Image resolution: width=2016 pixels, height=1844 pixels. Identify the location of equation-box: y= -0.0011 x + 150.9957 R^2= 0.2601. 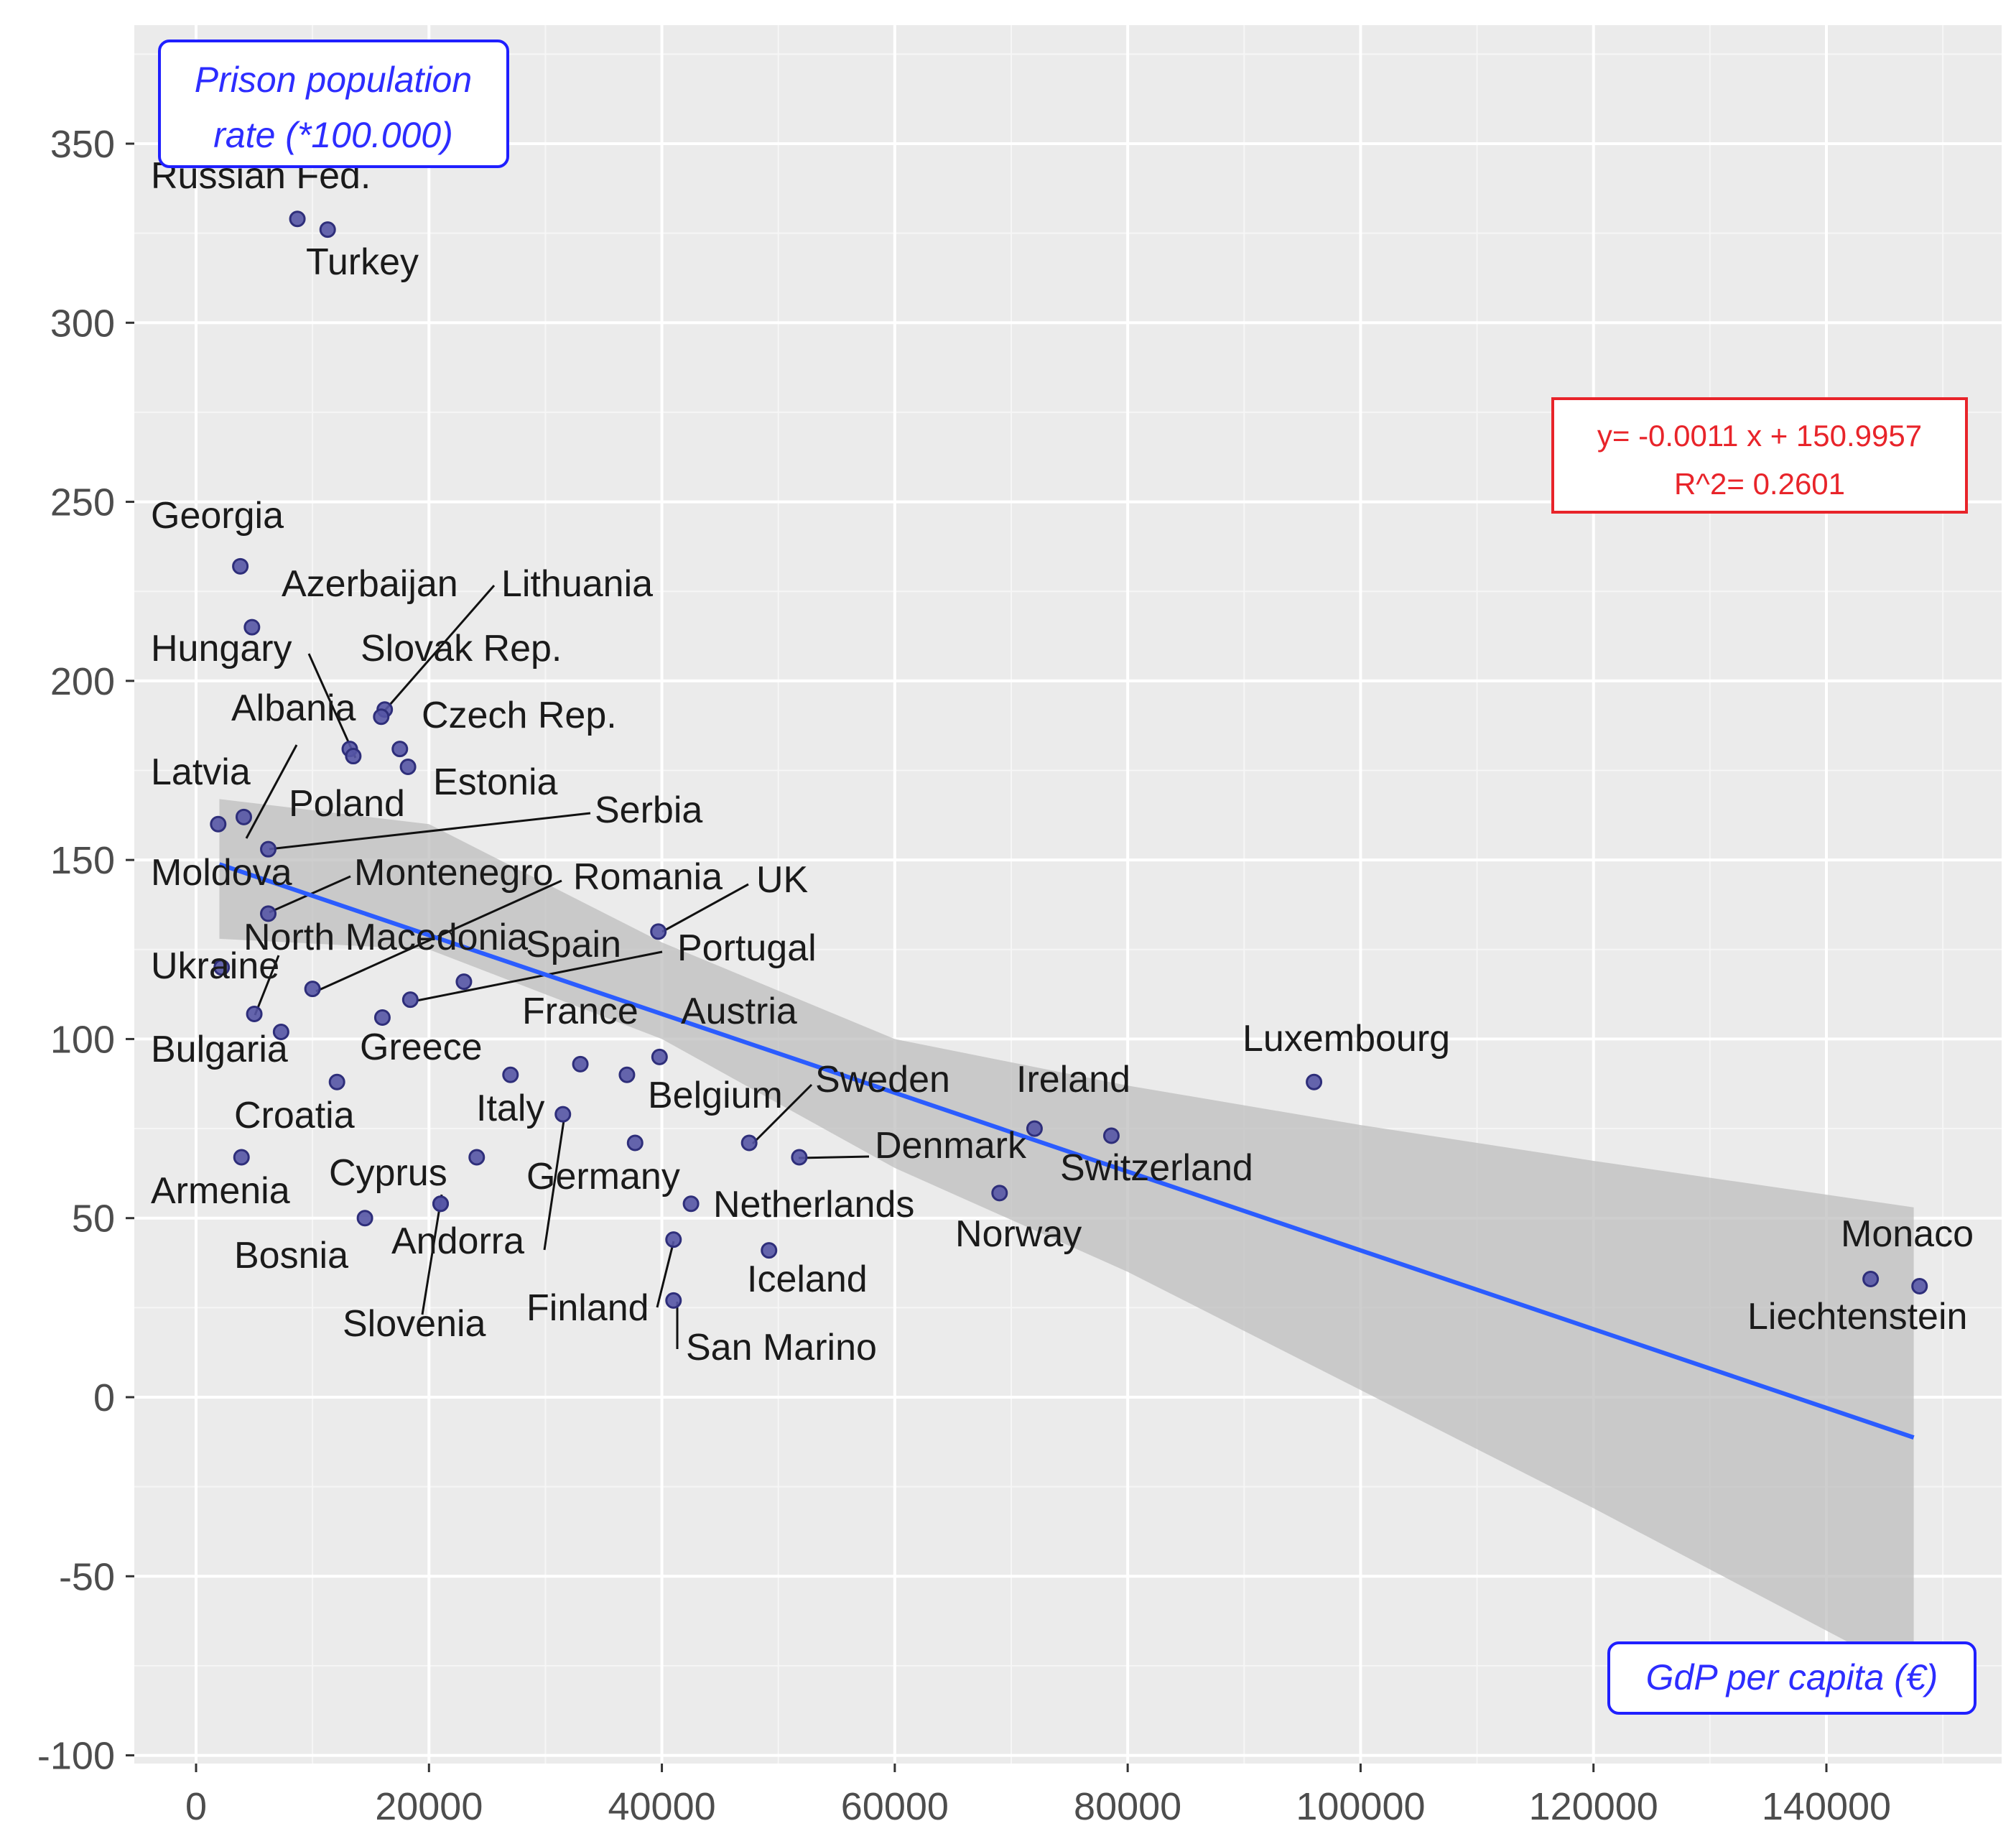
(1759, 455).